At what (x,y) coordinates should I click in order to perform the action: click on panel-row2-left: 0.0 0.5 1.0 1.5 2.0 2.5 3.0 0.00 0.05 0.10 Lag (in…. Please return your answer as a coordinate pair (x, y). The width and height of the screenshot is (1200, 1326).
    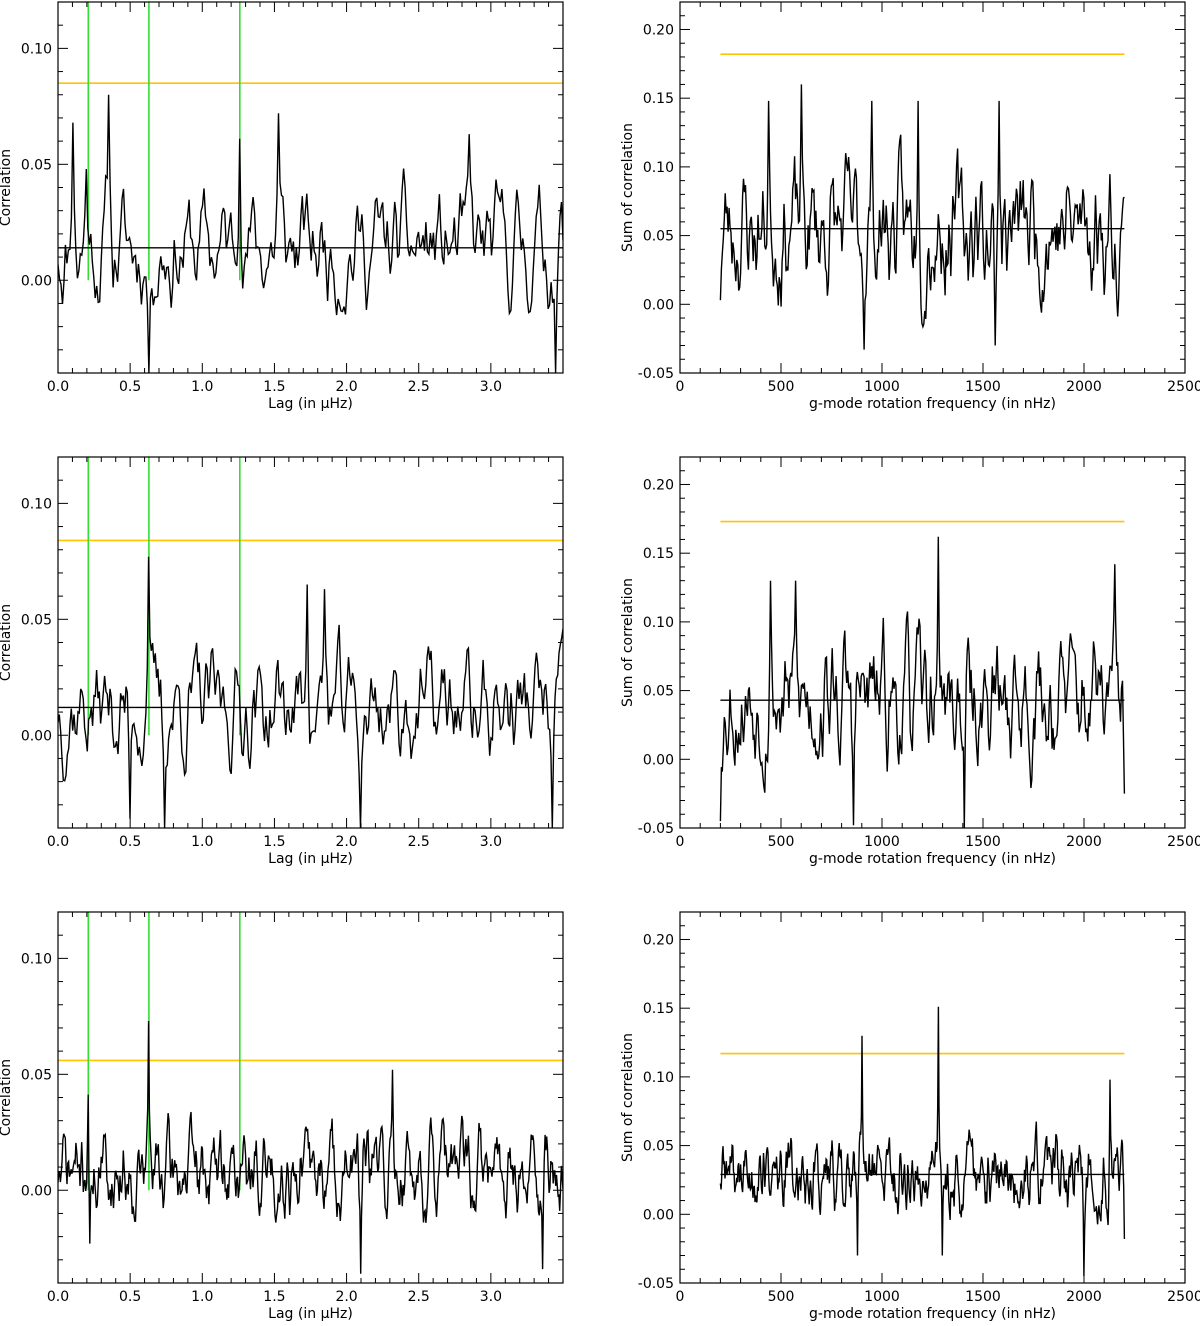
    Looking at the image, I should click on (282, 661).